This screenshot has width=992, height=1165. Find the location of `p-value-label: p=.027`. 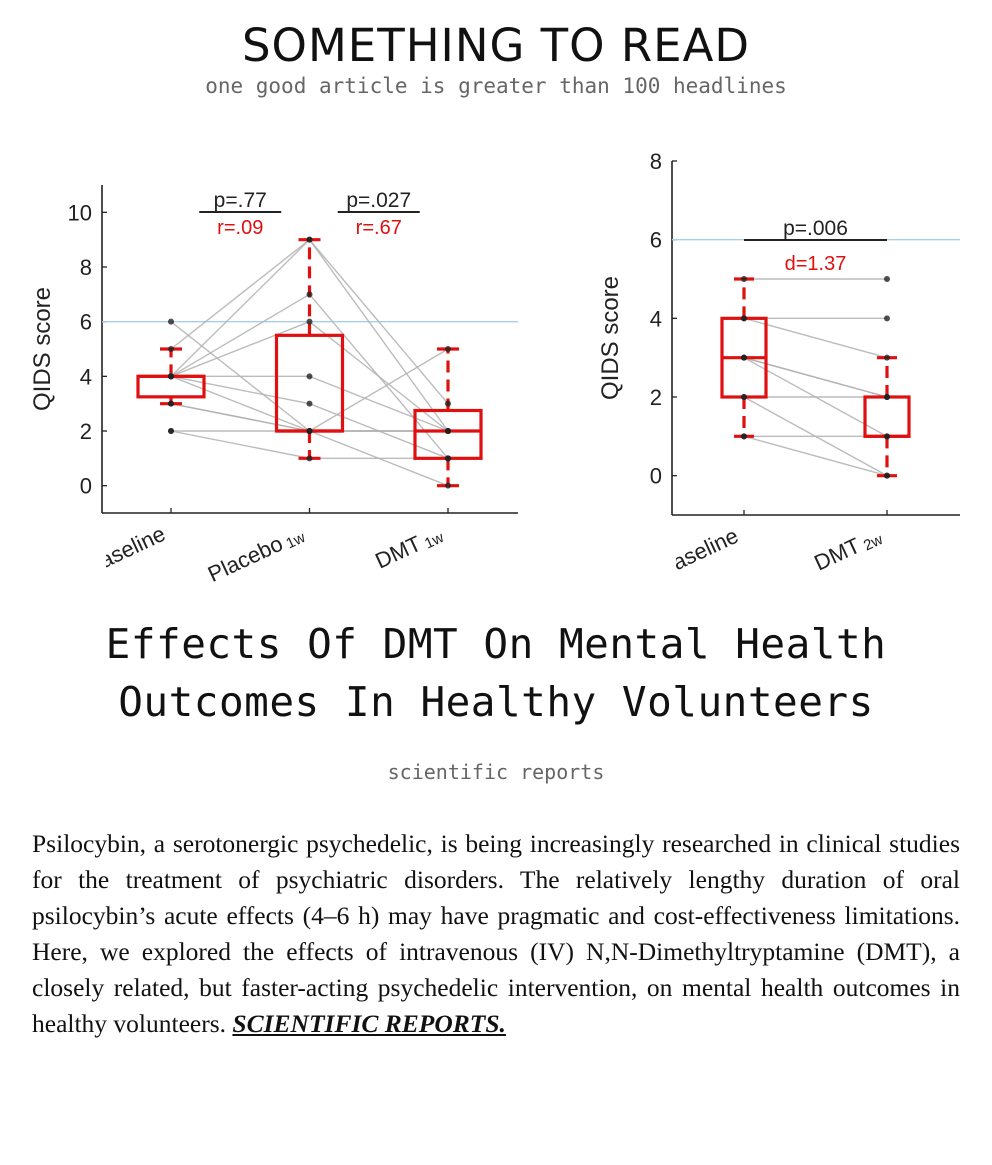

p-value-label: p=.027 is located at coordinates (378, 200).